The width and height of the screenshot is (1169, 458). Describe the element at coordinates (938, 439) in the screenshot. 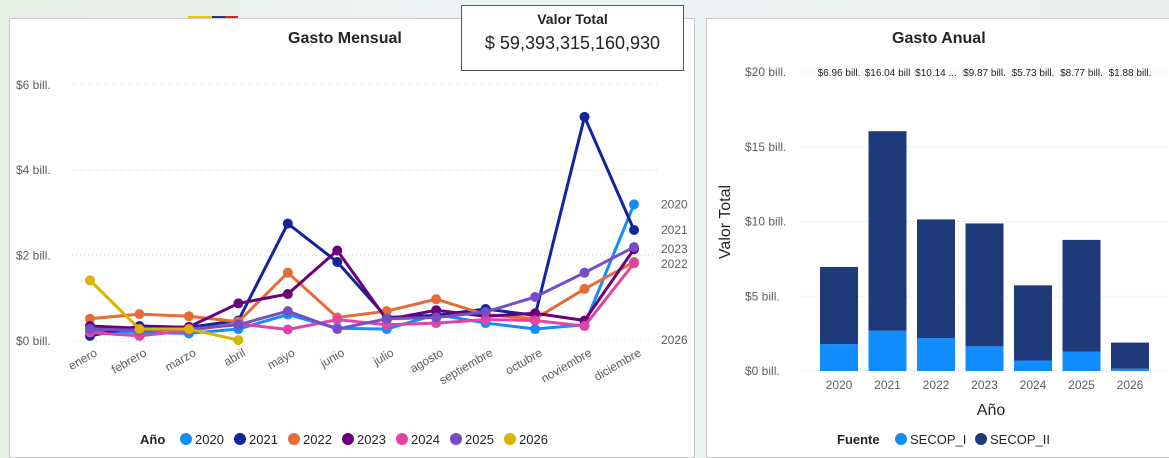

I see `legend-label-secop-i: SECOP_I` at that location.